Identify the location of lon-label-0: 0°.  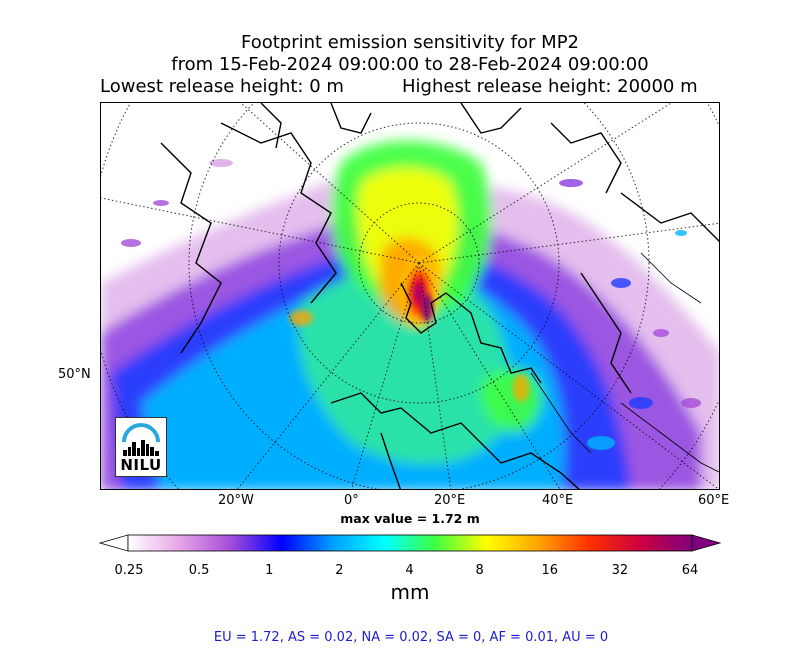
(351, 500).